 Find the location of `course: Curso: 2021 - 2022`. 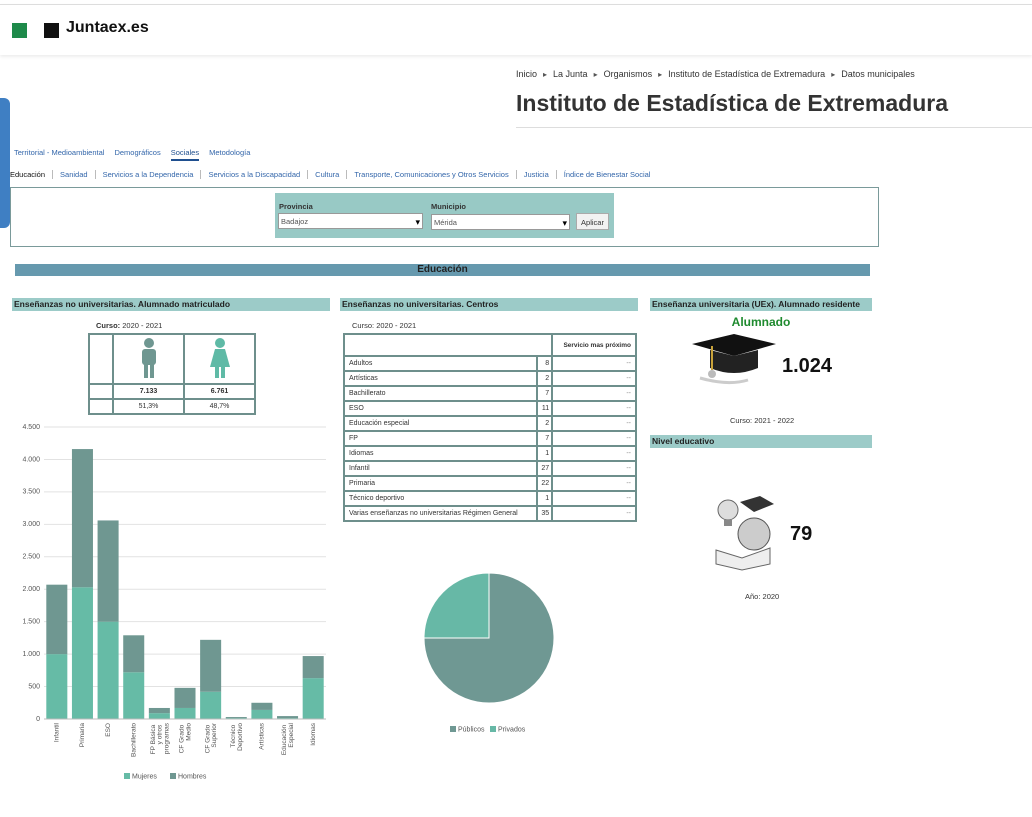

course: Curso: 2021 - 2022 is located at coordinates (762, 420).